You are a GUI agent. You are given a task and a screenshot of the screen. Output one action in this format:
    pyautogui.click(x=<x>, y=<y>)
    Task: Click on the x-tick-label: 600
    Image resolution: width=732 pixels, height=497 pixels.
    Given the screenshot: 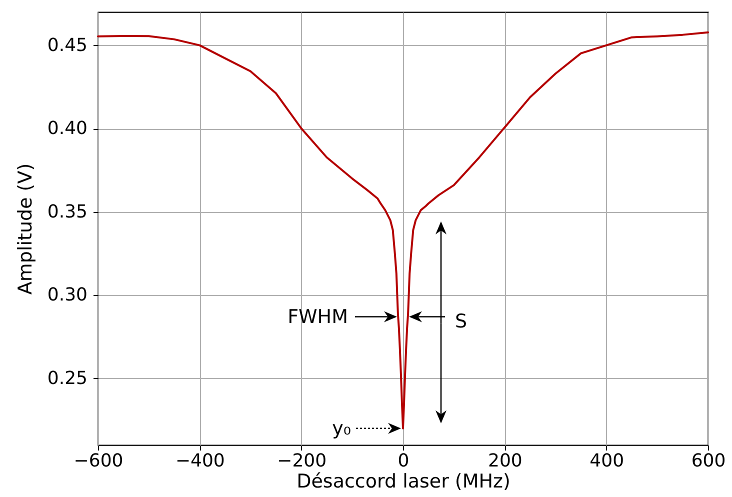 What is the action you would take?
    pyautogui.click(x=708, y=461)
    